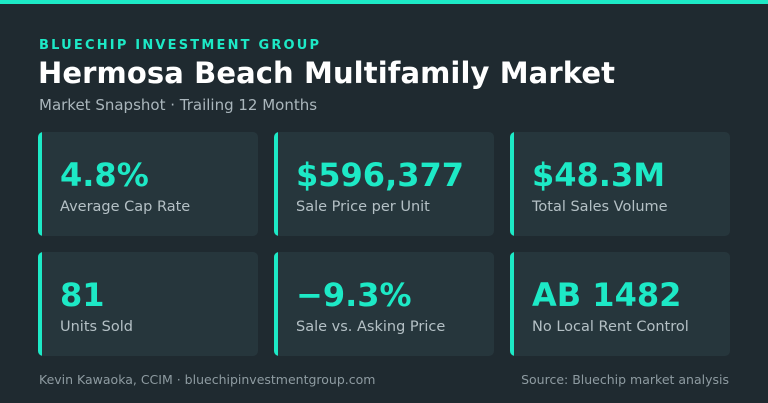 The height and width of the screenshot is (403, 768). Describe the element at coordinates (599, 175) in the screenshot. I see `metric-value: $48.3M` at that location.